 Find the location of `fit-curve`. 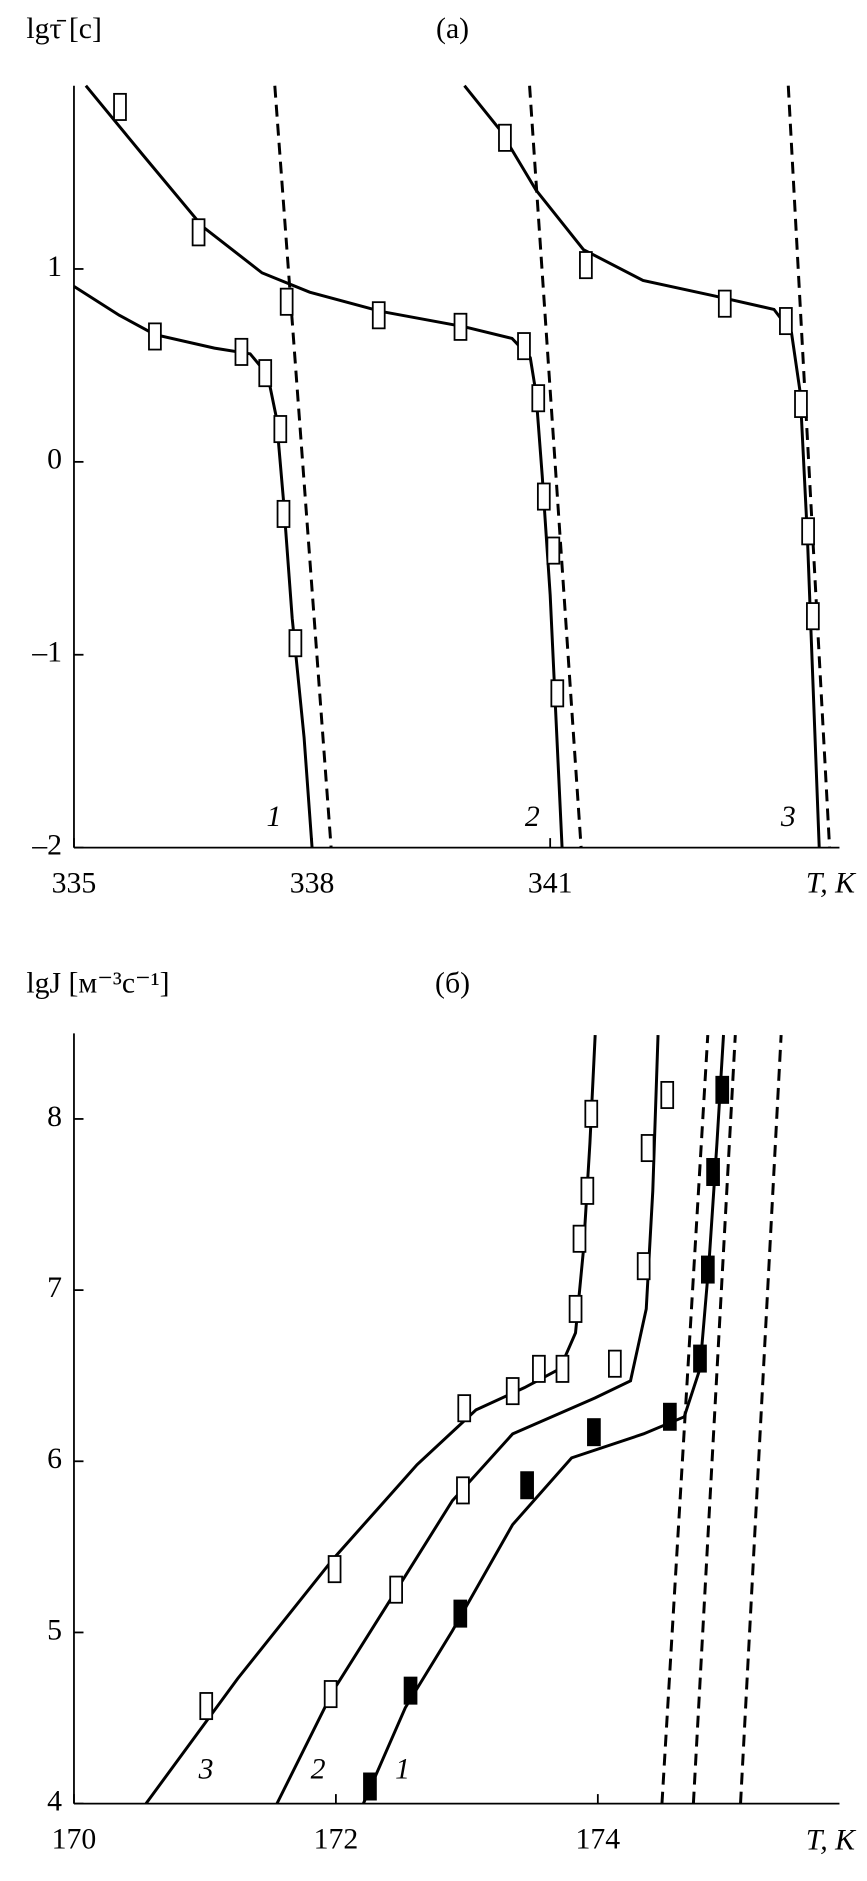

fit-curve is located at coordinates (193, 566).